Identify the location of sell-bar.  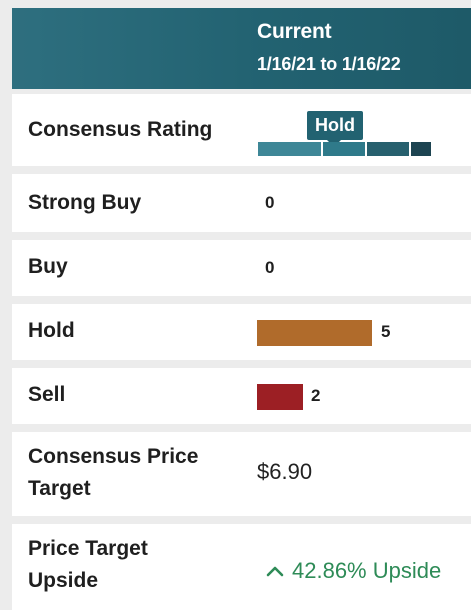
(280, 397).